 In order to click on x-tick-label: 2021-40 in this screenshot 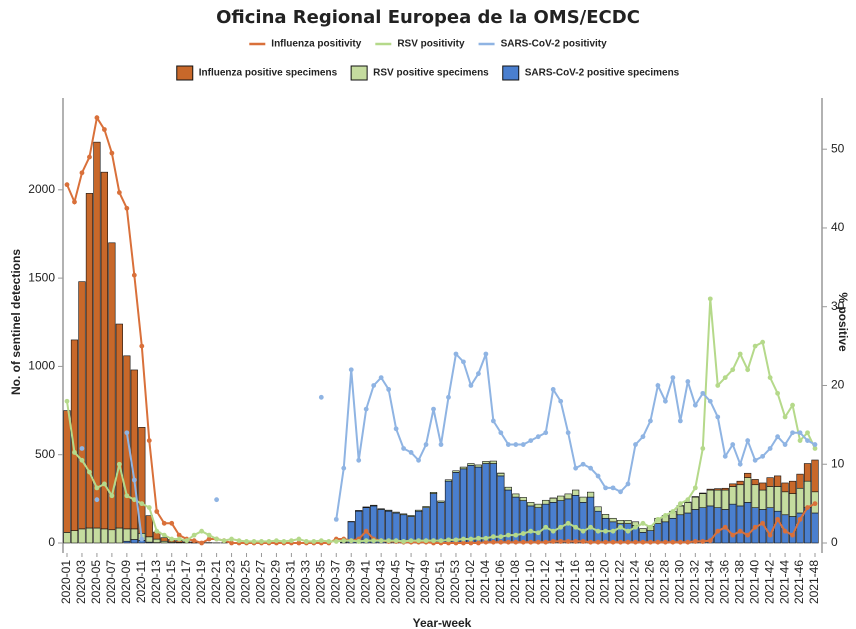, I will do `click(754, 582)`.